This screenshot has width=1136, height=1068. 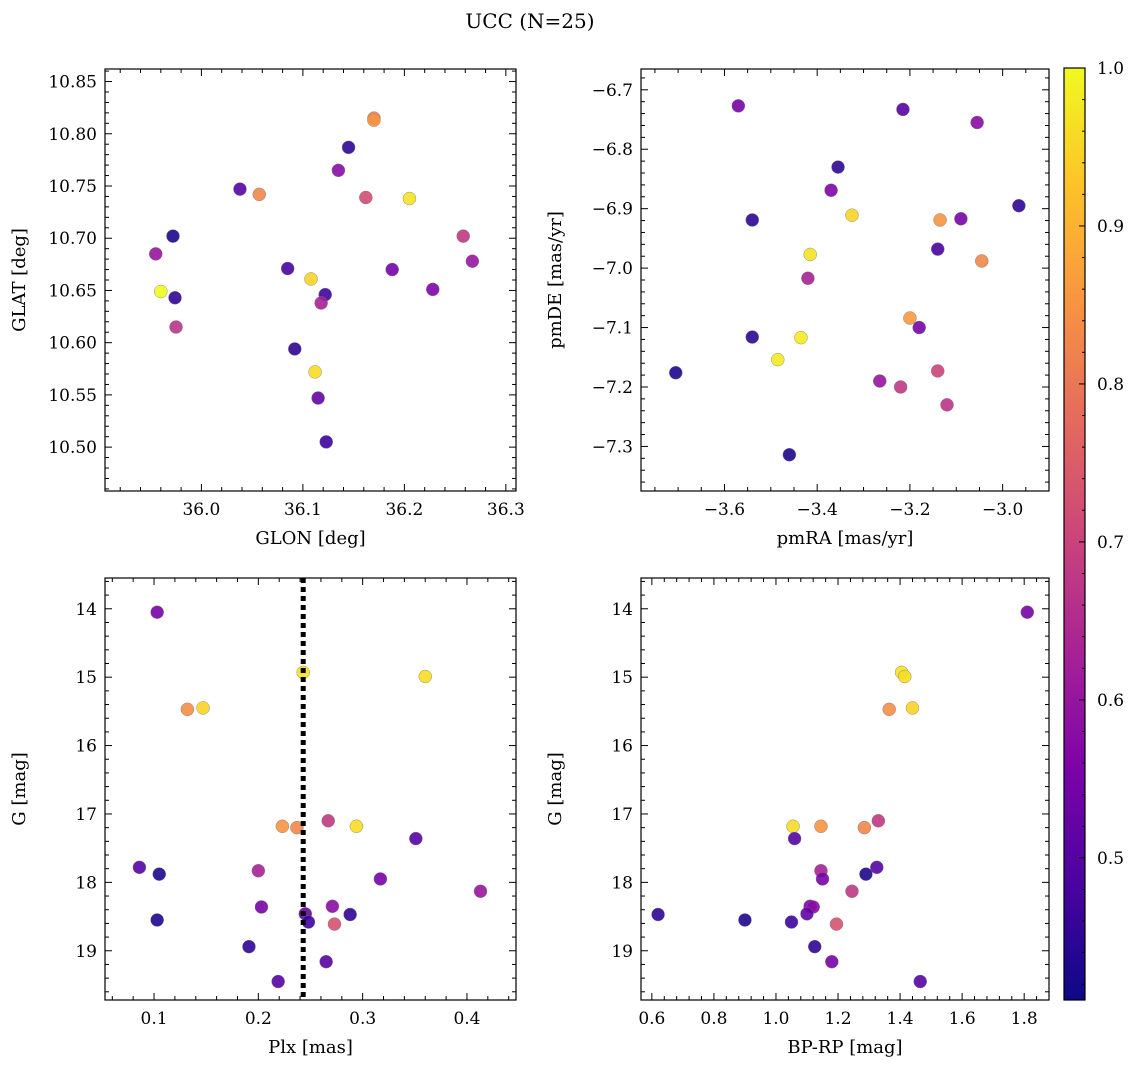 I want to click on x-tick-label: 1.8, so click(x=1024, y=1019).